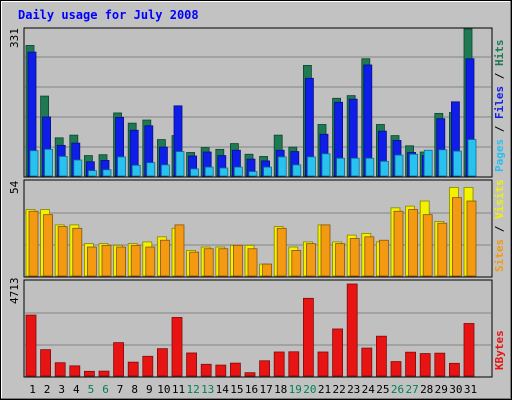 Image resolution: width=512 pixels, height=400 pixels. Describe the element at coordinates (265, 389) in the screenshot. I see `x-tick-label-day-17: 17` at that location.